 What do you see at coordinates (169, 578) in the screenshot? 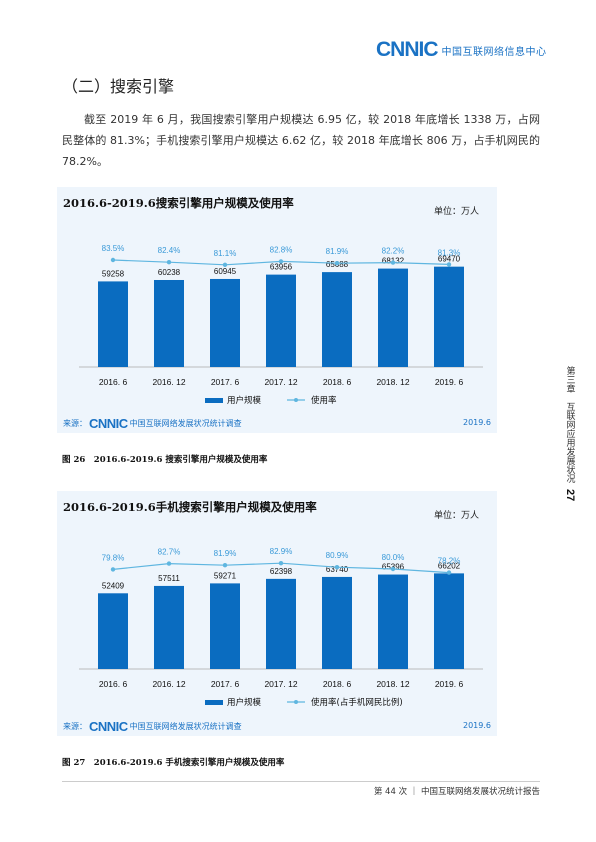
I see `bar-value-label: 57511` at bounding box center [169, 578].